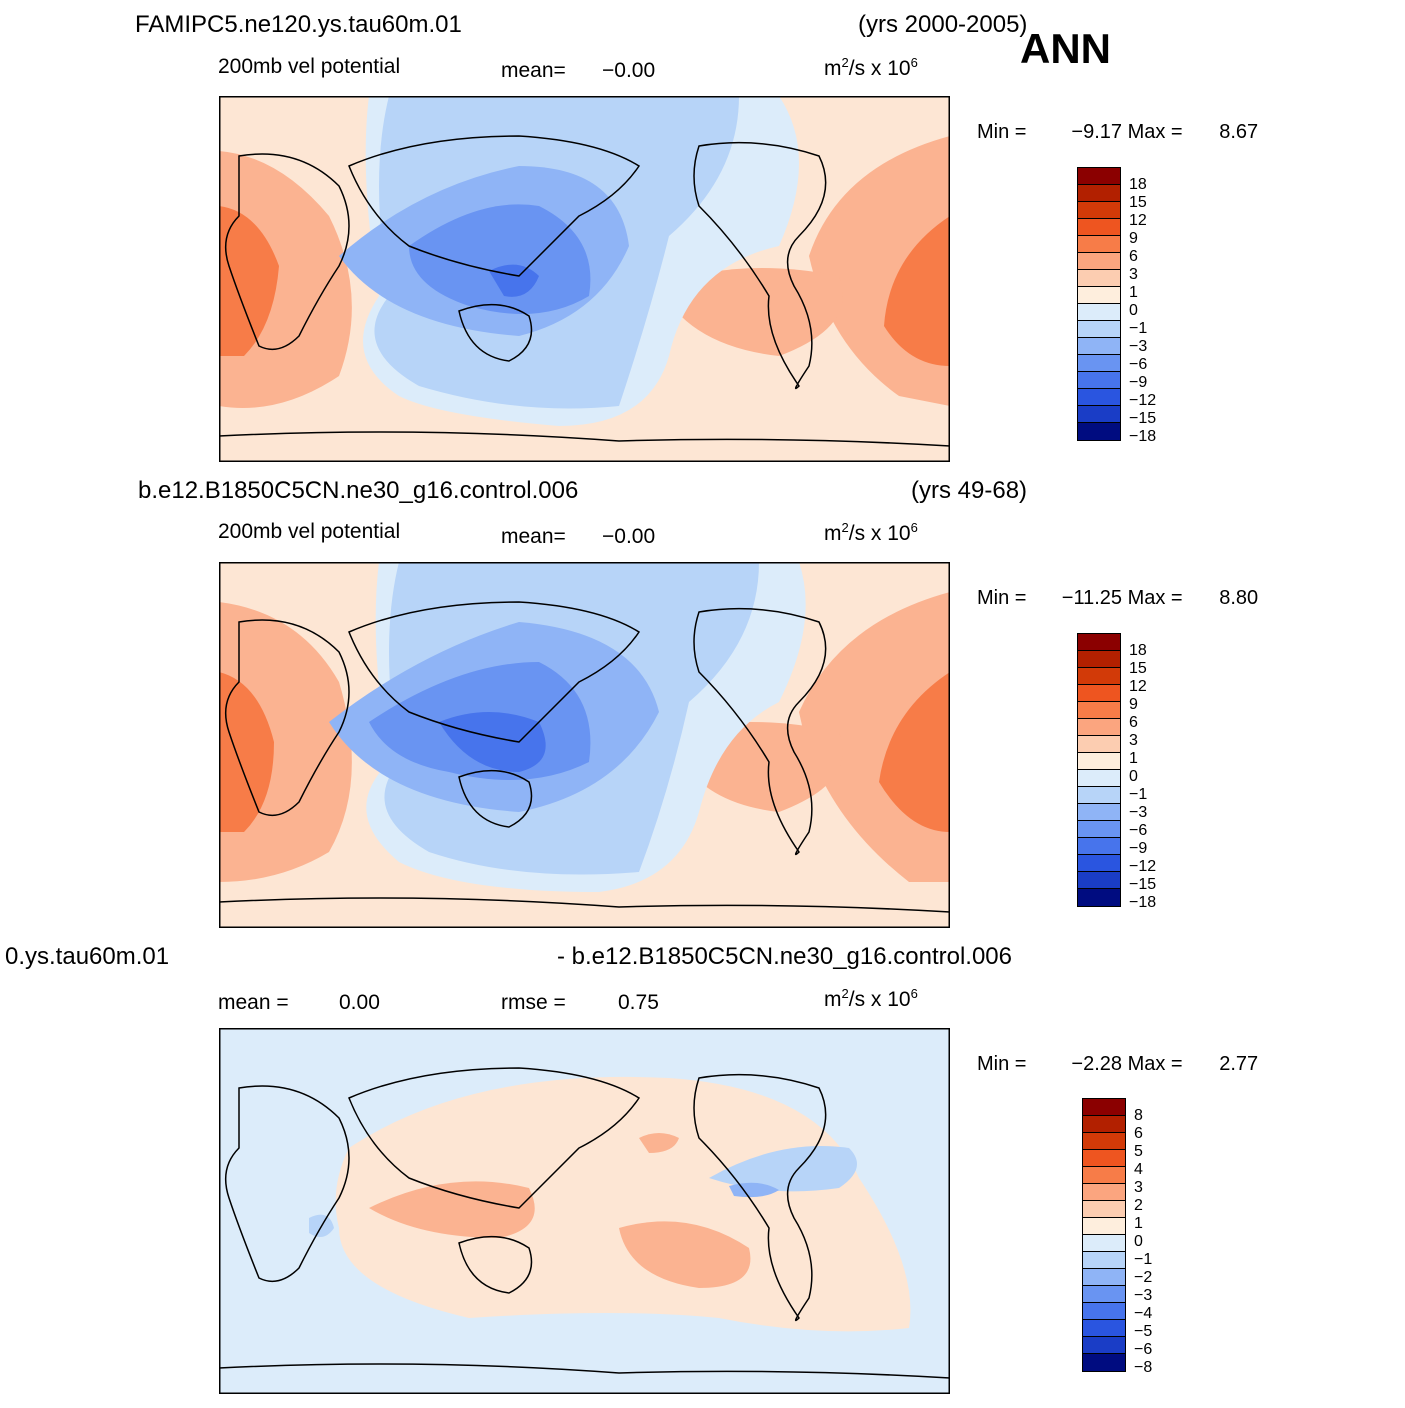  I want to click on panel2-units: m2/s x 106, so click(871, 532).